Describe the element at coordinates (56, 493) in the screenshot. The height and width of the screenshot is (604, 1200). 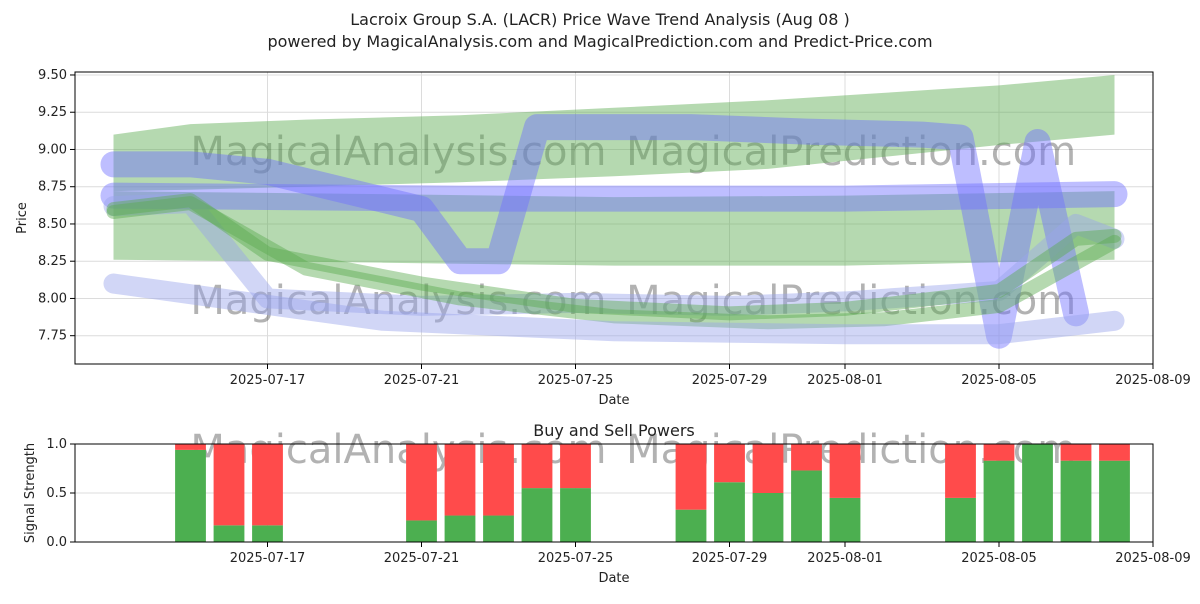
I see `y-tick-label: 0.5` at that location.